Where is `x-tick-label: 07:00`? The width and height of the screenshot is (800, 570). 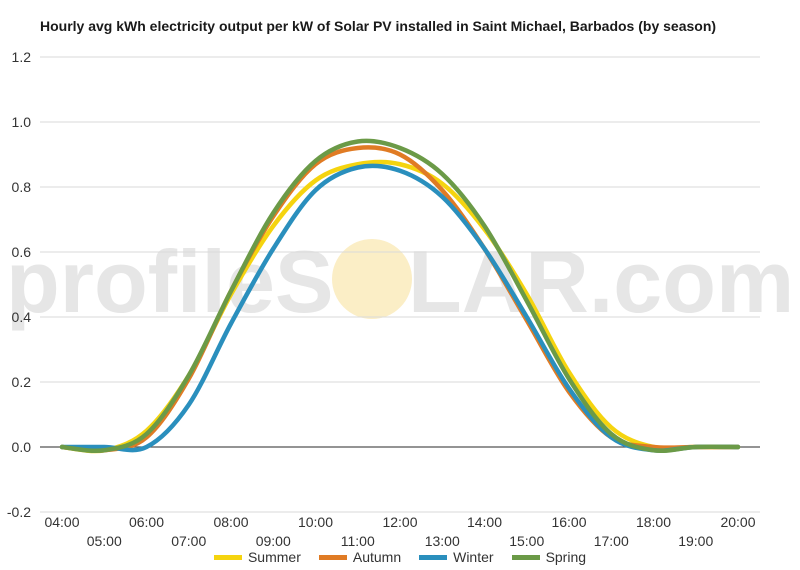 x-tick-label: 07:00 is located at coordinates (188, 541).